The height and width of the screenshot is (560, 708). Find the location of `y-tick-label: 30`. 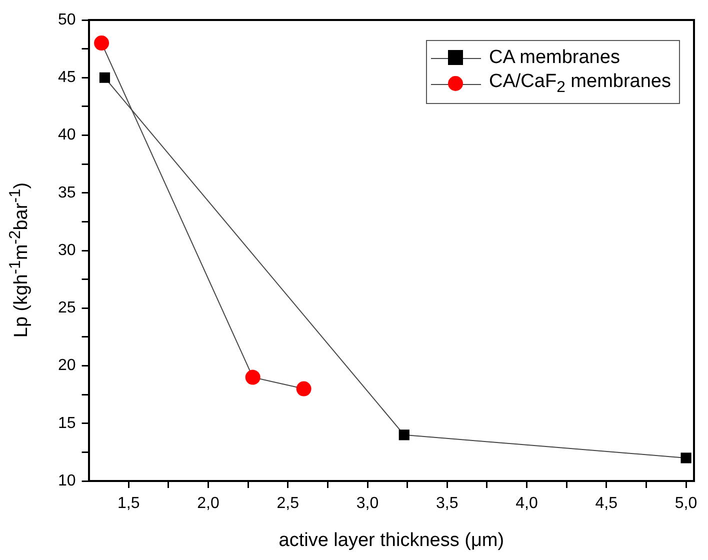

y-tick-label: 30 is located at coordinates (67, 250).